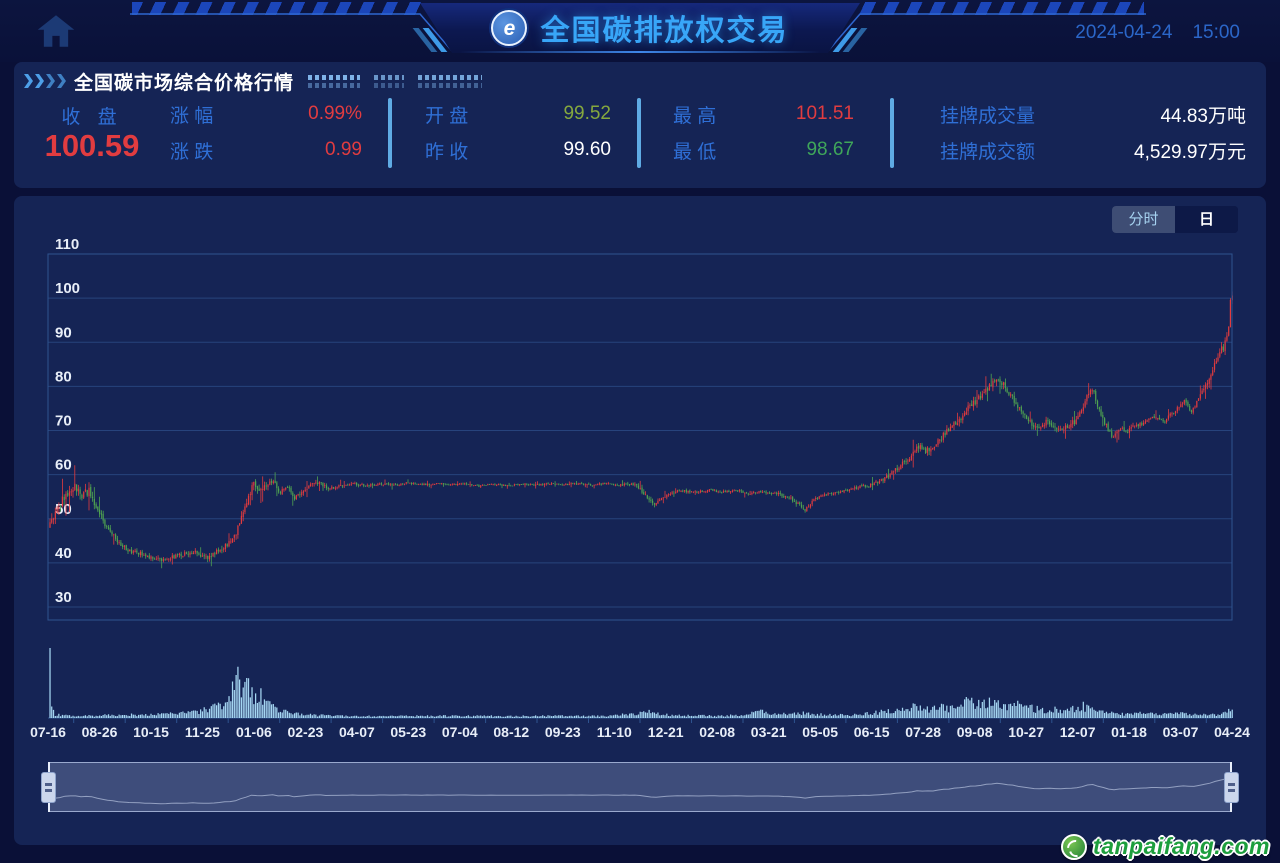 Image resolution: width=1280 pixels, height=863 pixels. I want to click on field-value: 4,529.97万元, so click(1190, 152).